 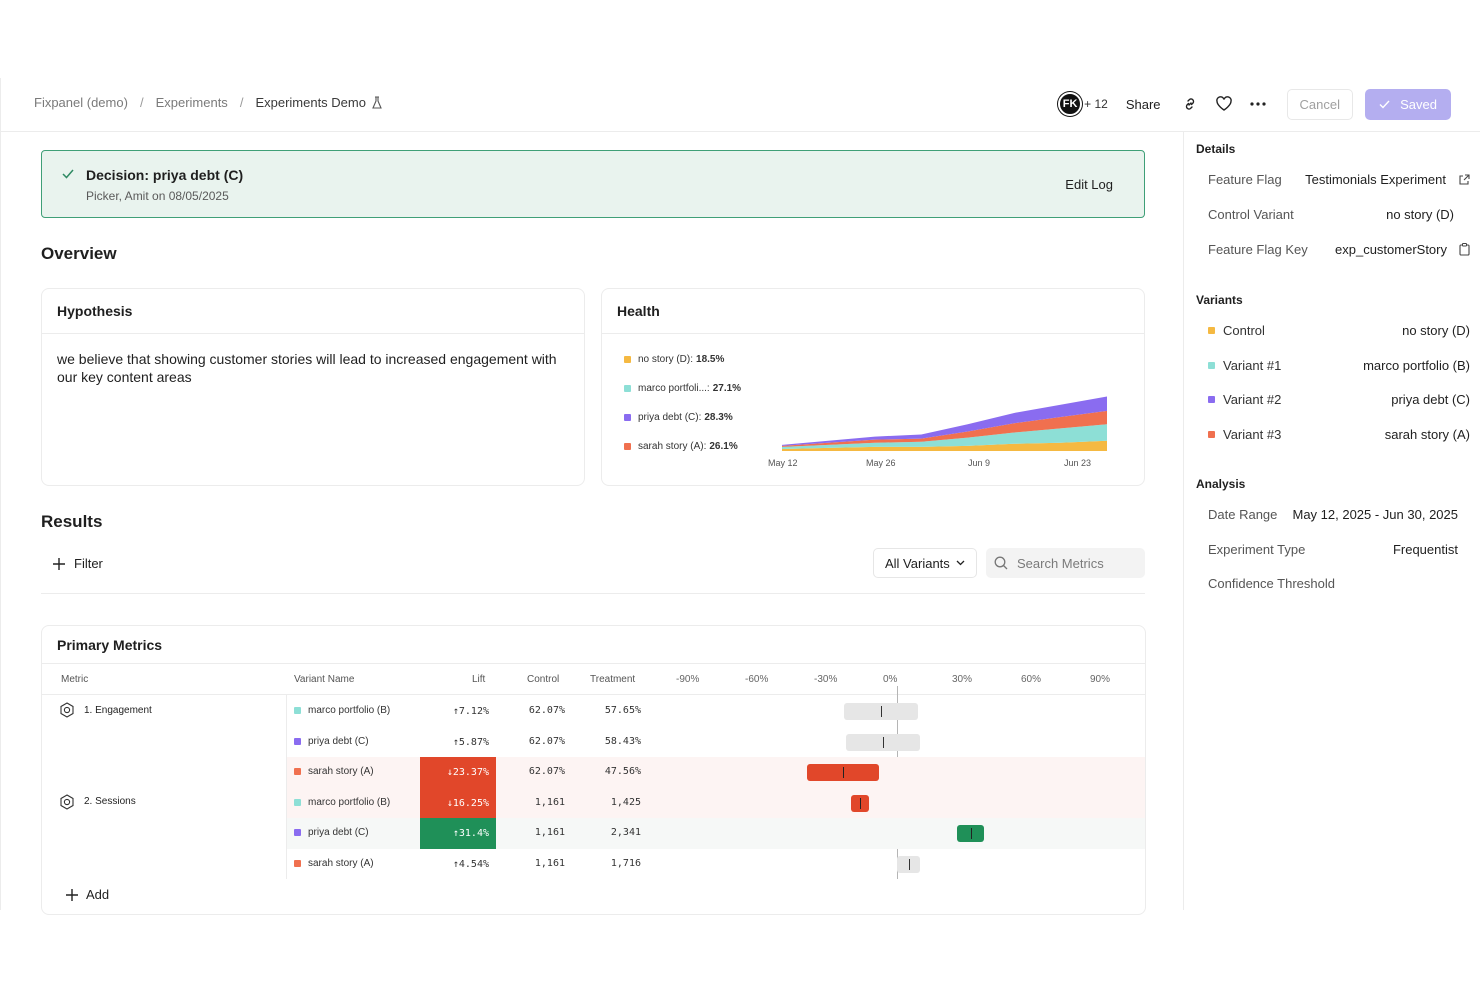 What do you see at coordinates (1375, 179) in the screenshot?
I see `feature-flag-link: Testimonials Experiment` at bounding box center [1375, 179].